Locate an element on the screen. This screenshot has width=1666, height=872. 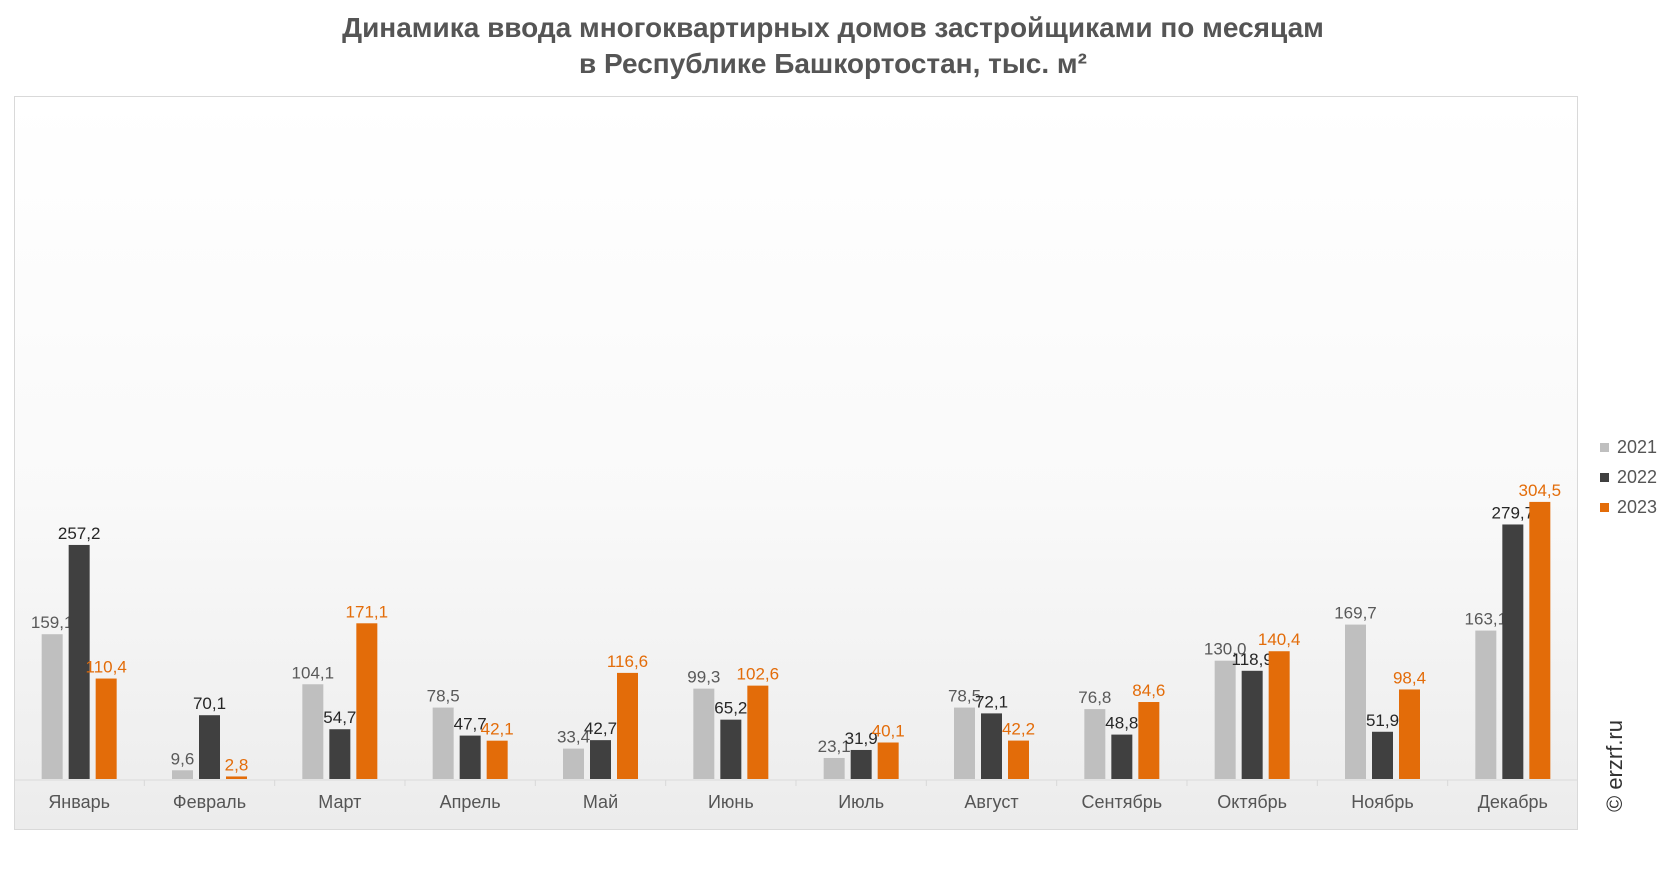
data-label-2023: 171,1 is located at coordinates (367, 611).